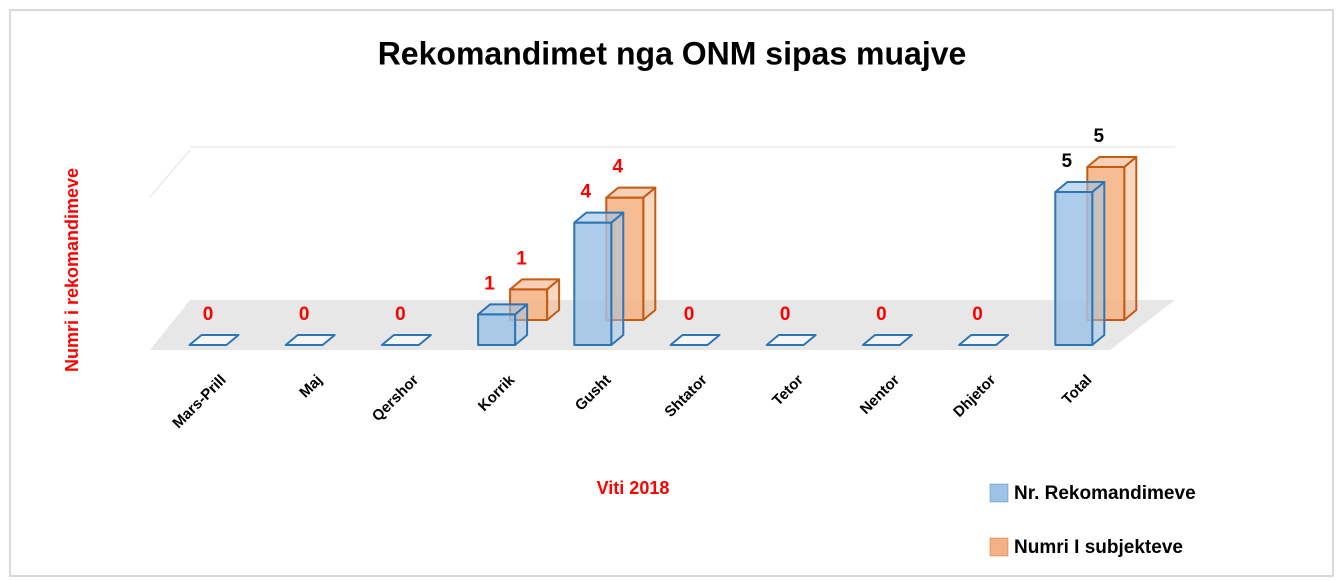 This screenshot has height=581, width=1343. What do you see at coordinates (72, 270) in the screenshot?
I see `y-axis-label: Numri i rekomandimeve` at bounding box center [72, 270].